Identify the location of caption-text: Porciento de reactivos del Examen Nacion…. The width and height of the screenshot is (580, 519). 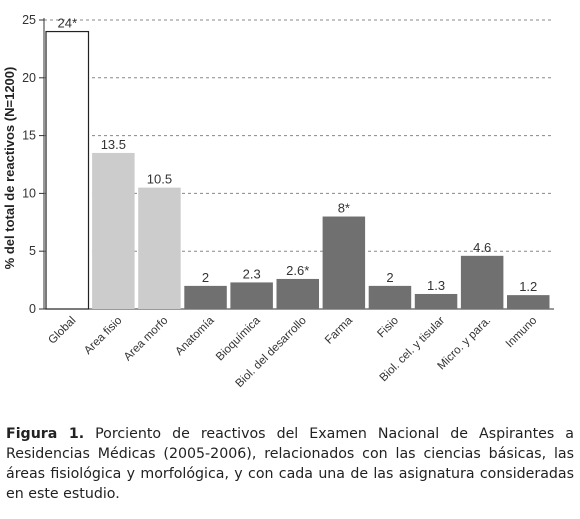
(290, 464).